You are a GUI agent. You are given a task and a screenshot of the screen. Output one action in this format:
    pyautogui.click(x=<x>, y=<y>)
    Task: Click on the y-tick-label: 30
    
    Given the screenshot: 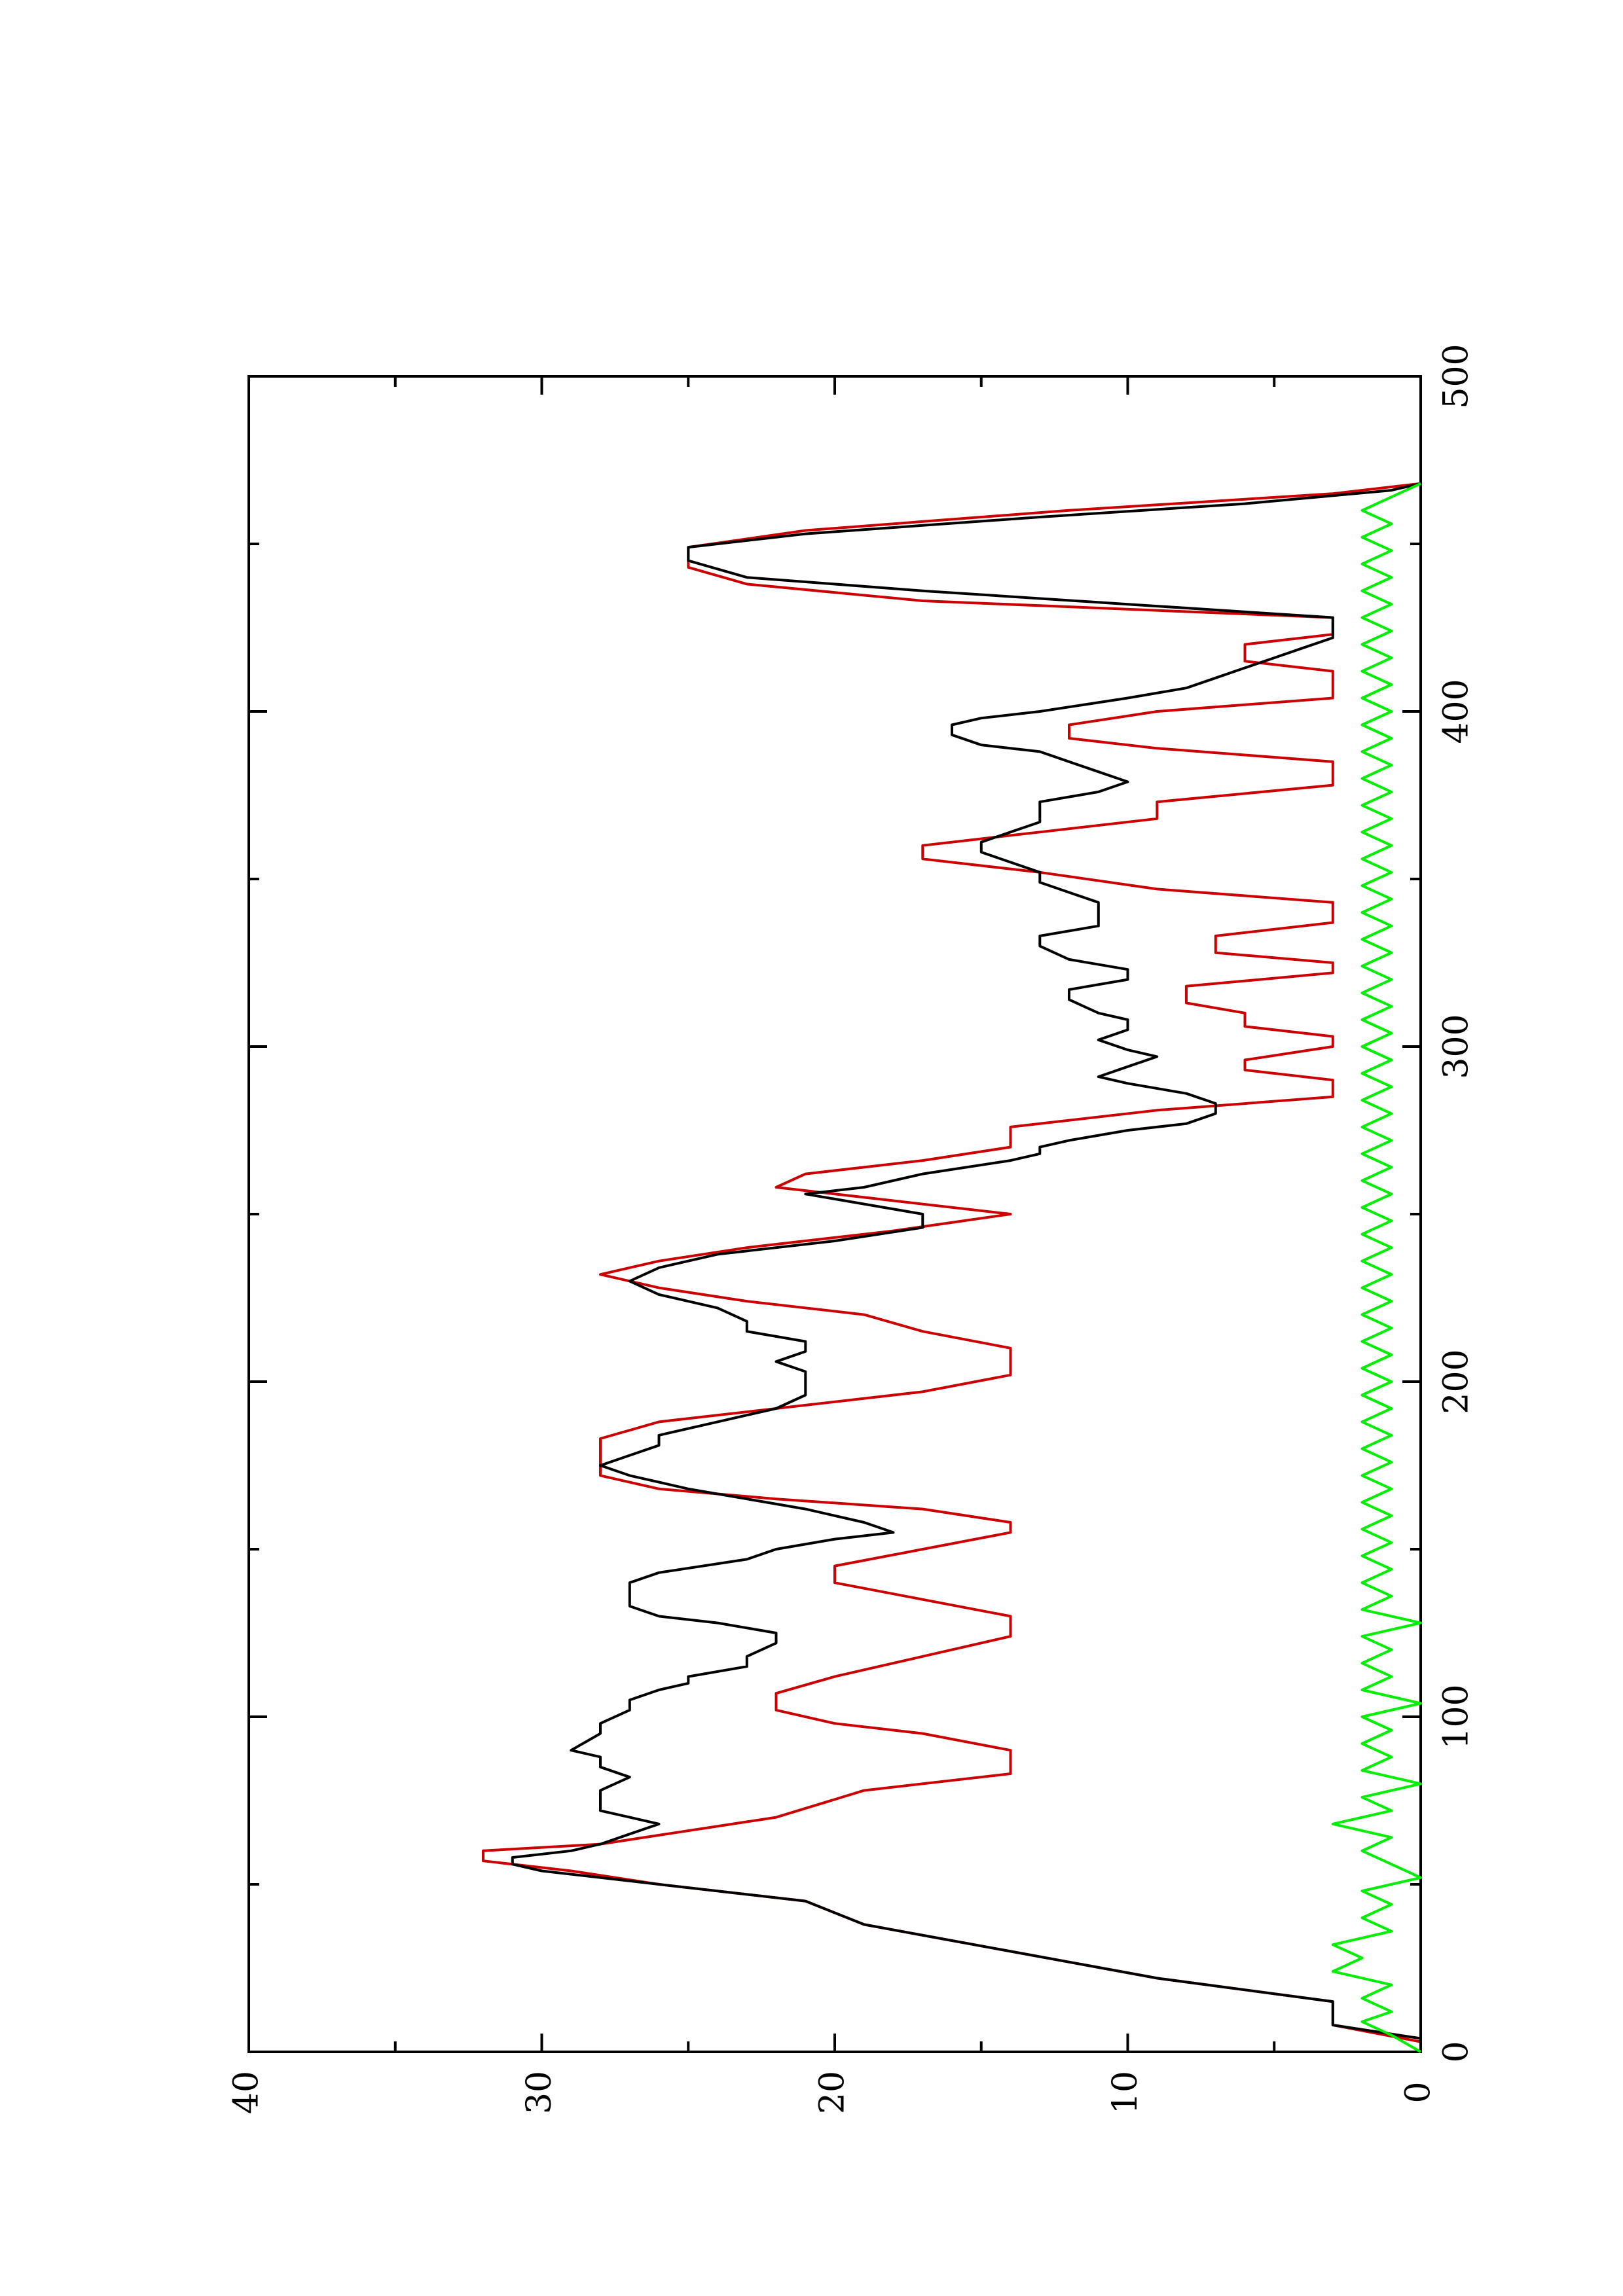 What is the action you would take?
    pyautogui.click(x=539, y=2092)
    